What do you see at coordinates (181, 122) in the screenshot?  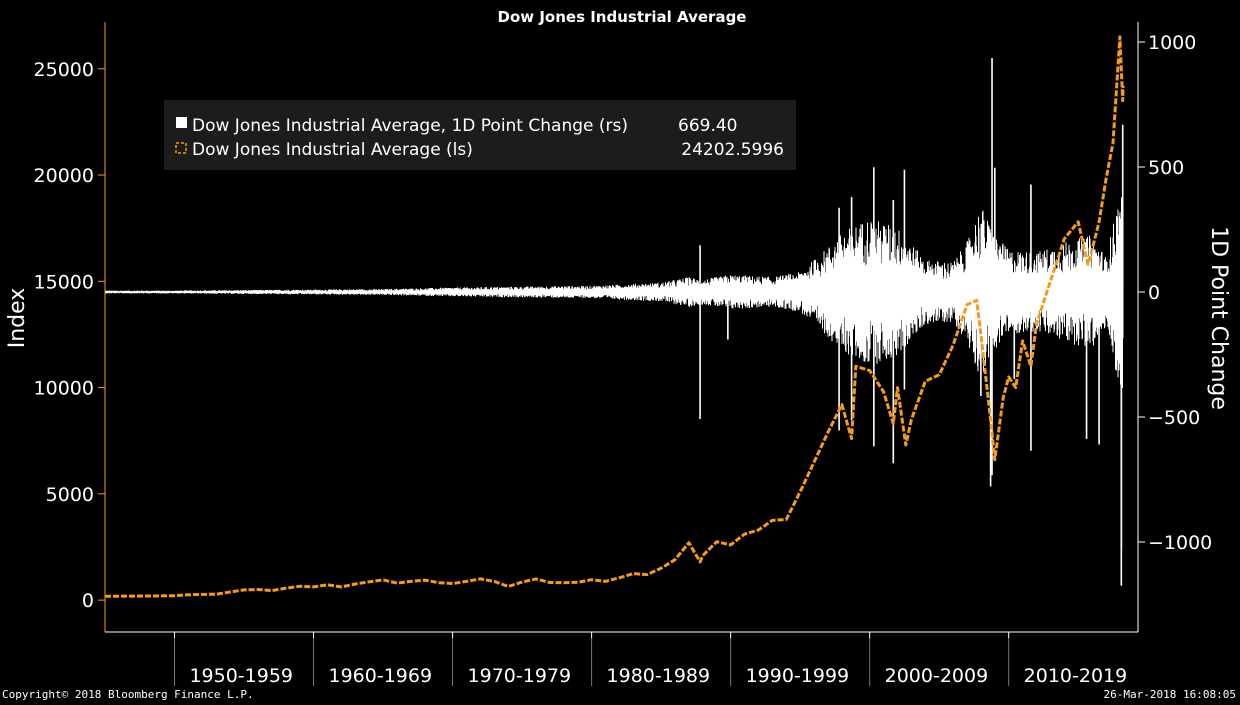 I see `legend-swatch-point-change` at bounding box center [181, 122].